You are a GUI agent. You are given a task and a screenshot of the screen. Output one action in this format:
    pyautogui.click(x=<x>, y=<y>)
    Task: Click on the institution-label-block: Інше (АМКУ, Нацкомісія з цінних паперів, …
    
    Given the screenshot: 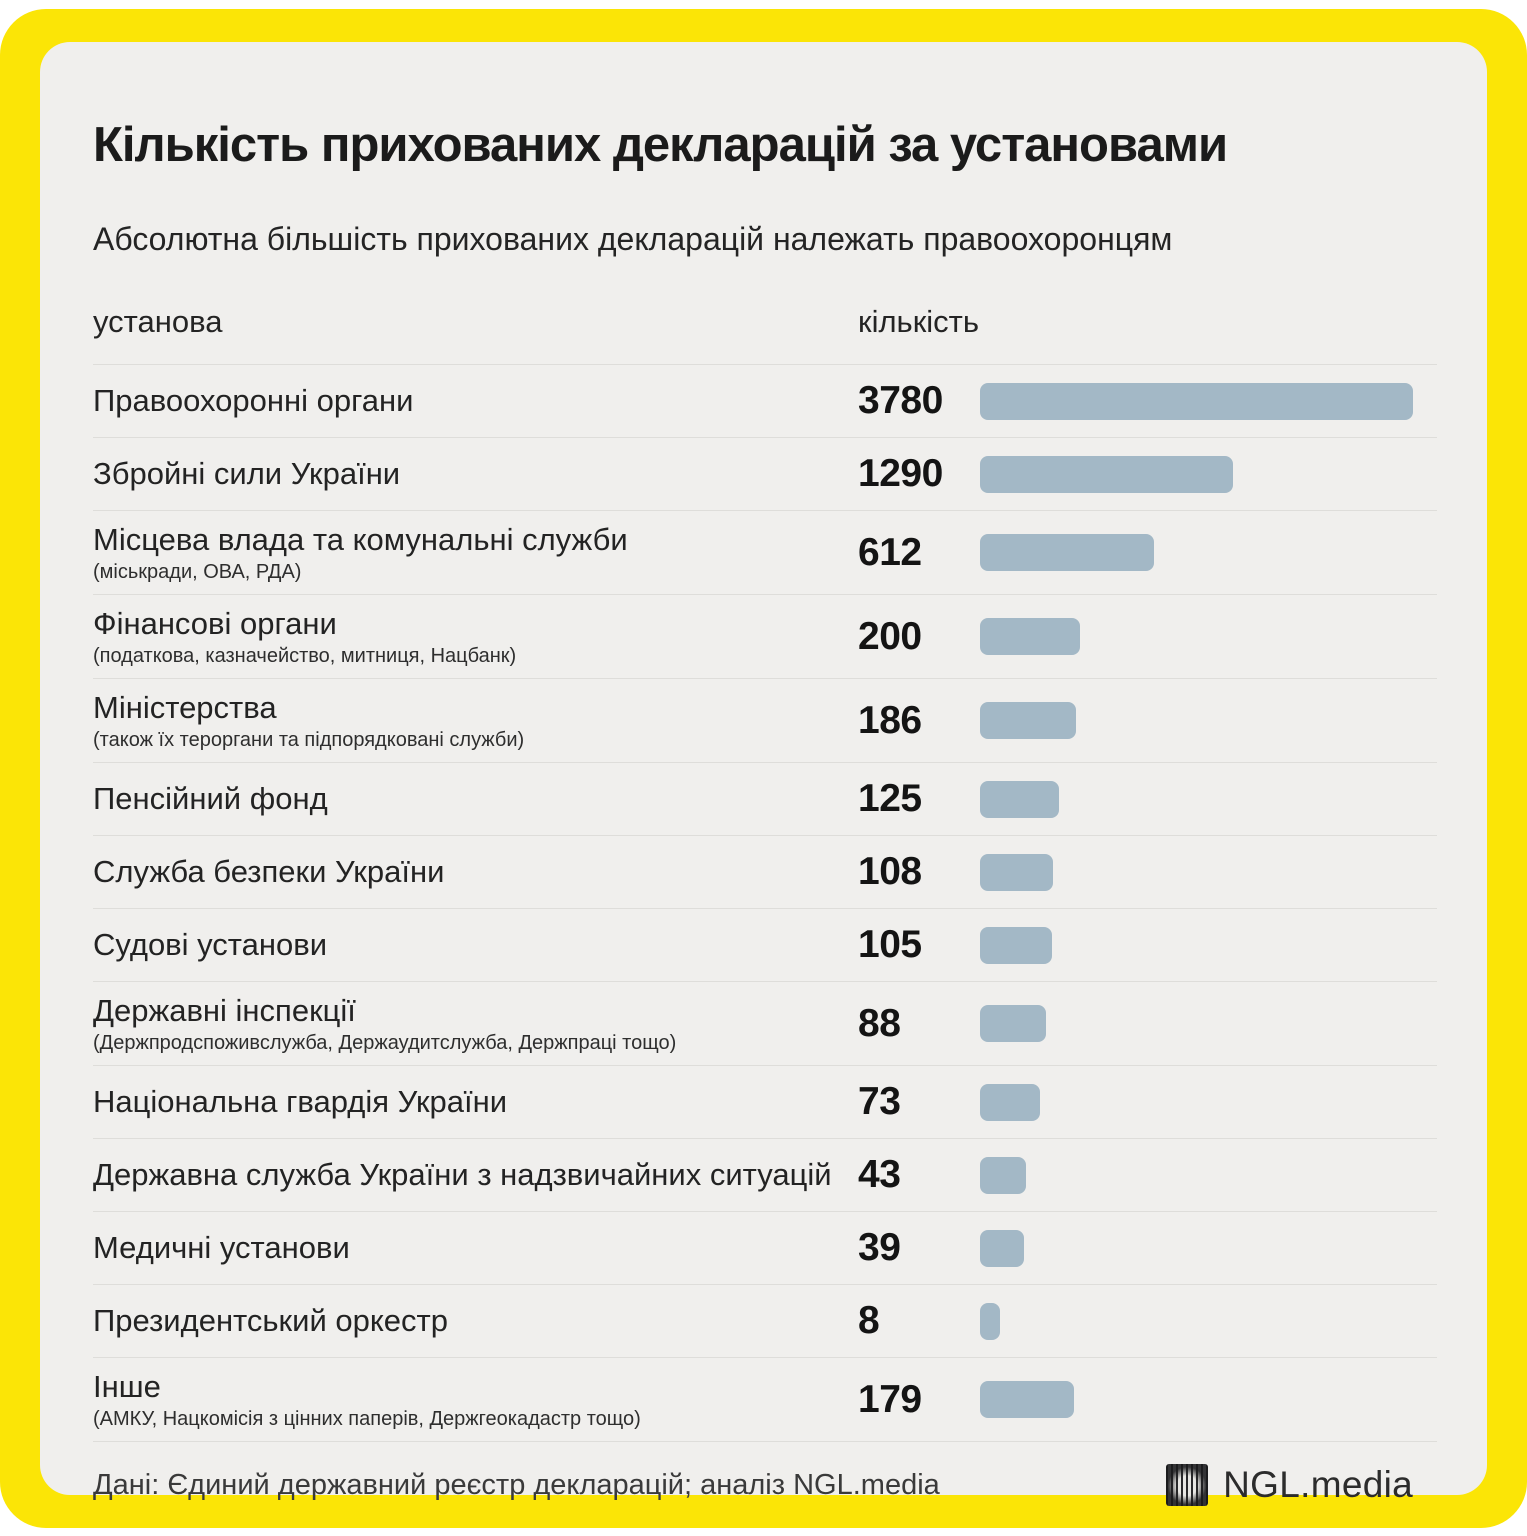 What is the action you would take?
    pyautogui.click(x=475, y=1399)
    